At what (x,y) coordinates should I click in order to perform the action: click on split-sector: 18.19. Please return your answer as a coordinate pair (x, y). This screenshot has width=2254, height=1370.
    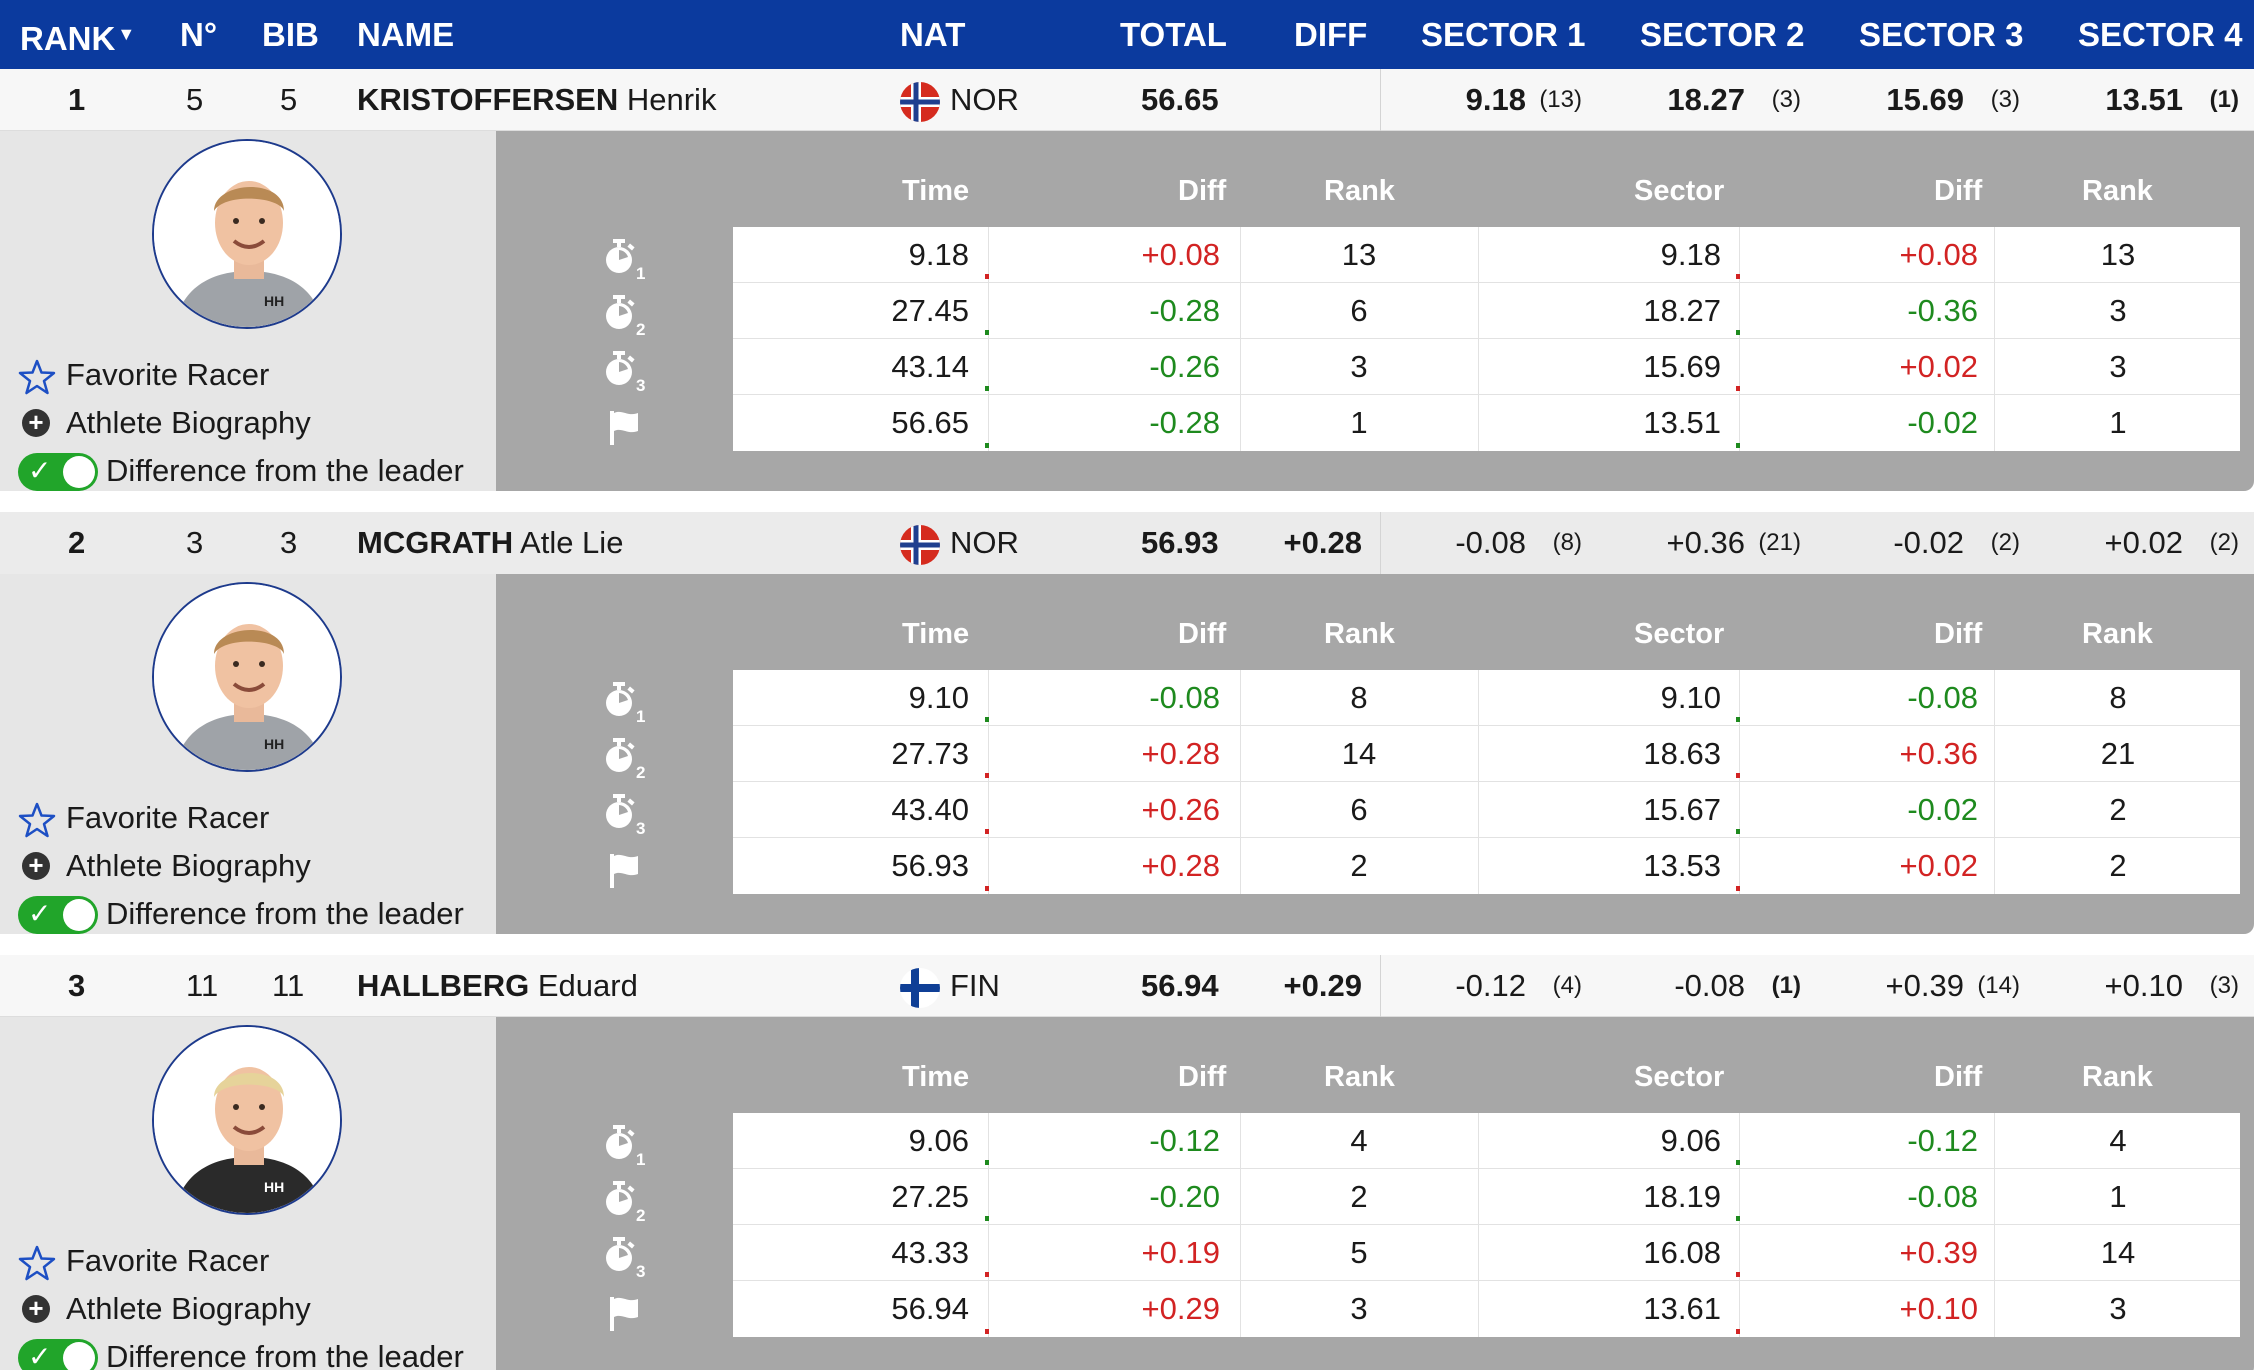
    Looking at the image, I should click on (1682, 1196).